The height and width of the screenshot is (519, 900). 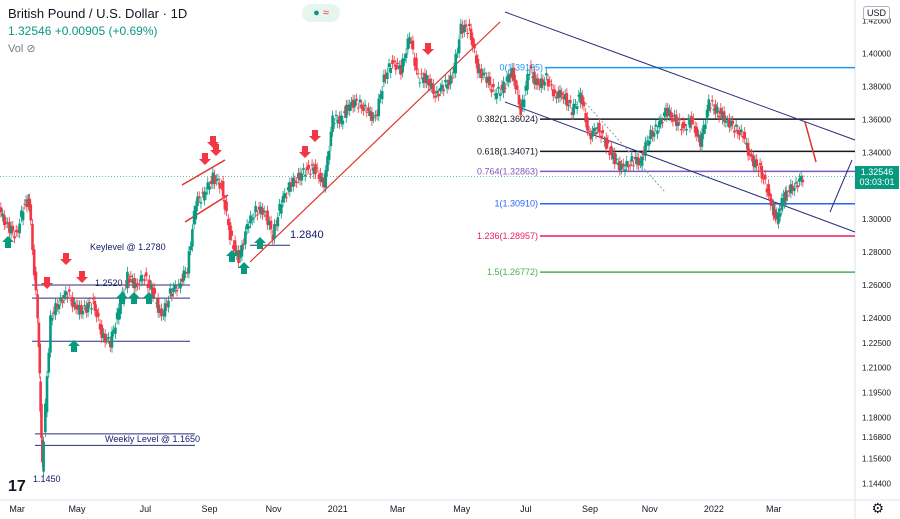 What do you see at coordinates (876, 13) in the screenshot?
I see `currency-selector: USD` at bounding box center [876, 13].